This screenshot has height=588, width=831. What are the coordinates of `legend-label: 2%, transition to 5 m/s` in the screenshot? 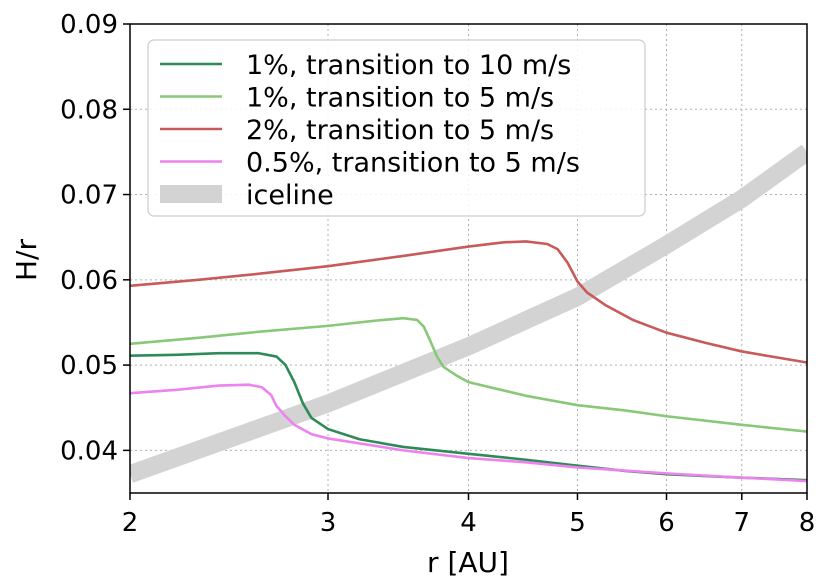 It's located at (400, 130).